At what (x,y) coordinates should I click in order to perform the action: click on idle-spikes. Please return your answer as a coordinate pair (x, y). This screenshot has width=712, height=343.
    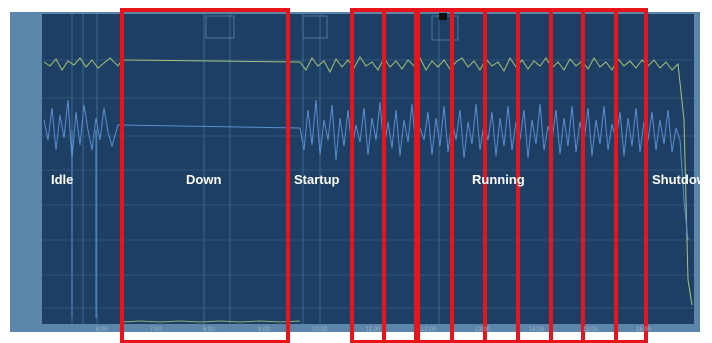
    Looking at the image, I should click on (84, 224).